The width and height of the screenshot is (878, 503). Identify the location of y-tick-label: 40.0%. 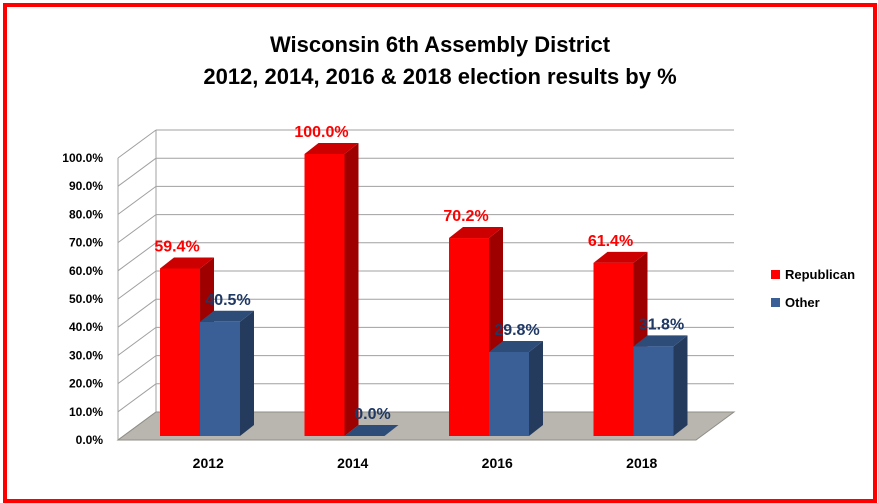
(86, 327).